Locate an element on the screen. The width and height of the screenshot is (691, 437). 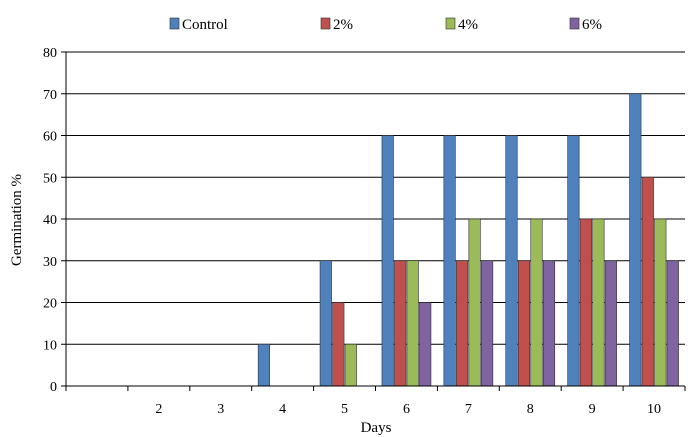
y-tick-label: 40 is located at coordinates (50, 220).